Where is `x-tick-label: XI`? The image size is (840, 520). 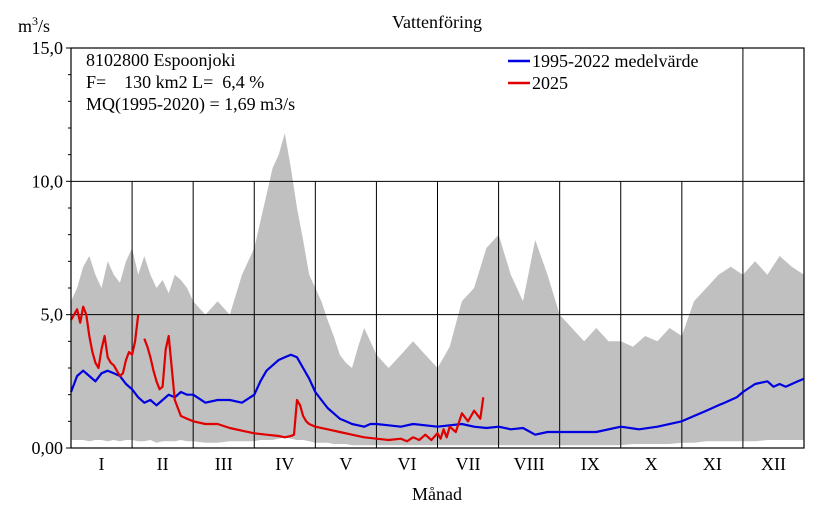 x-tick-label: XI is located at coordinates (712, 464).